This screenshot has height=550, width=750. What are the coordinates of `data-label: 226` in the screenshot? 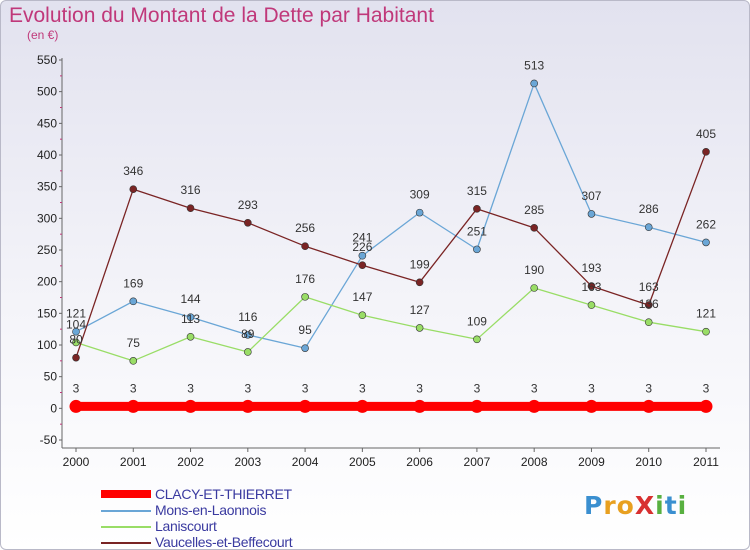 It's located at (362, 247).